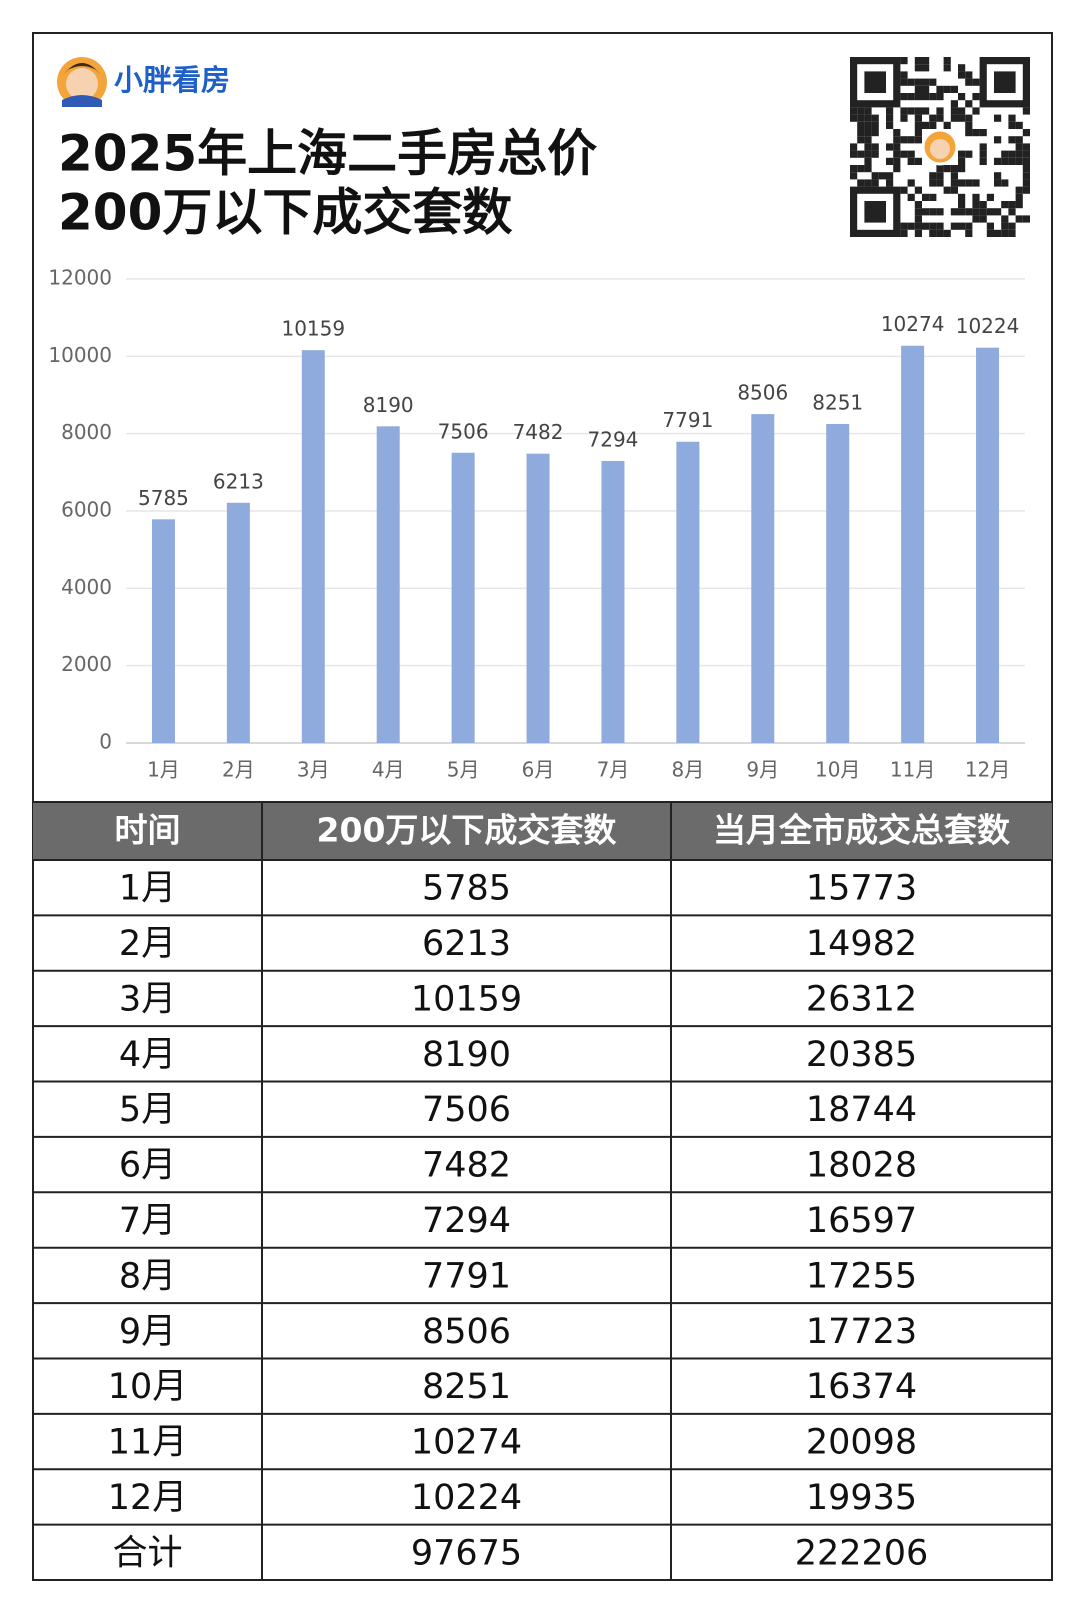 The width and height of the screenshot is (1080, 1607). I want to click on table-cell: 14982, so click(861, 944).